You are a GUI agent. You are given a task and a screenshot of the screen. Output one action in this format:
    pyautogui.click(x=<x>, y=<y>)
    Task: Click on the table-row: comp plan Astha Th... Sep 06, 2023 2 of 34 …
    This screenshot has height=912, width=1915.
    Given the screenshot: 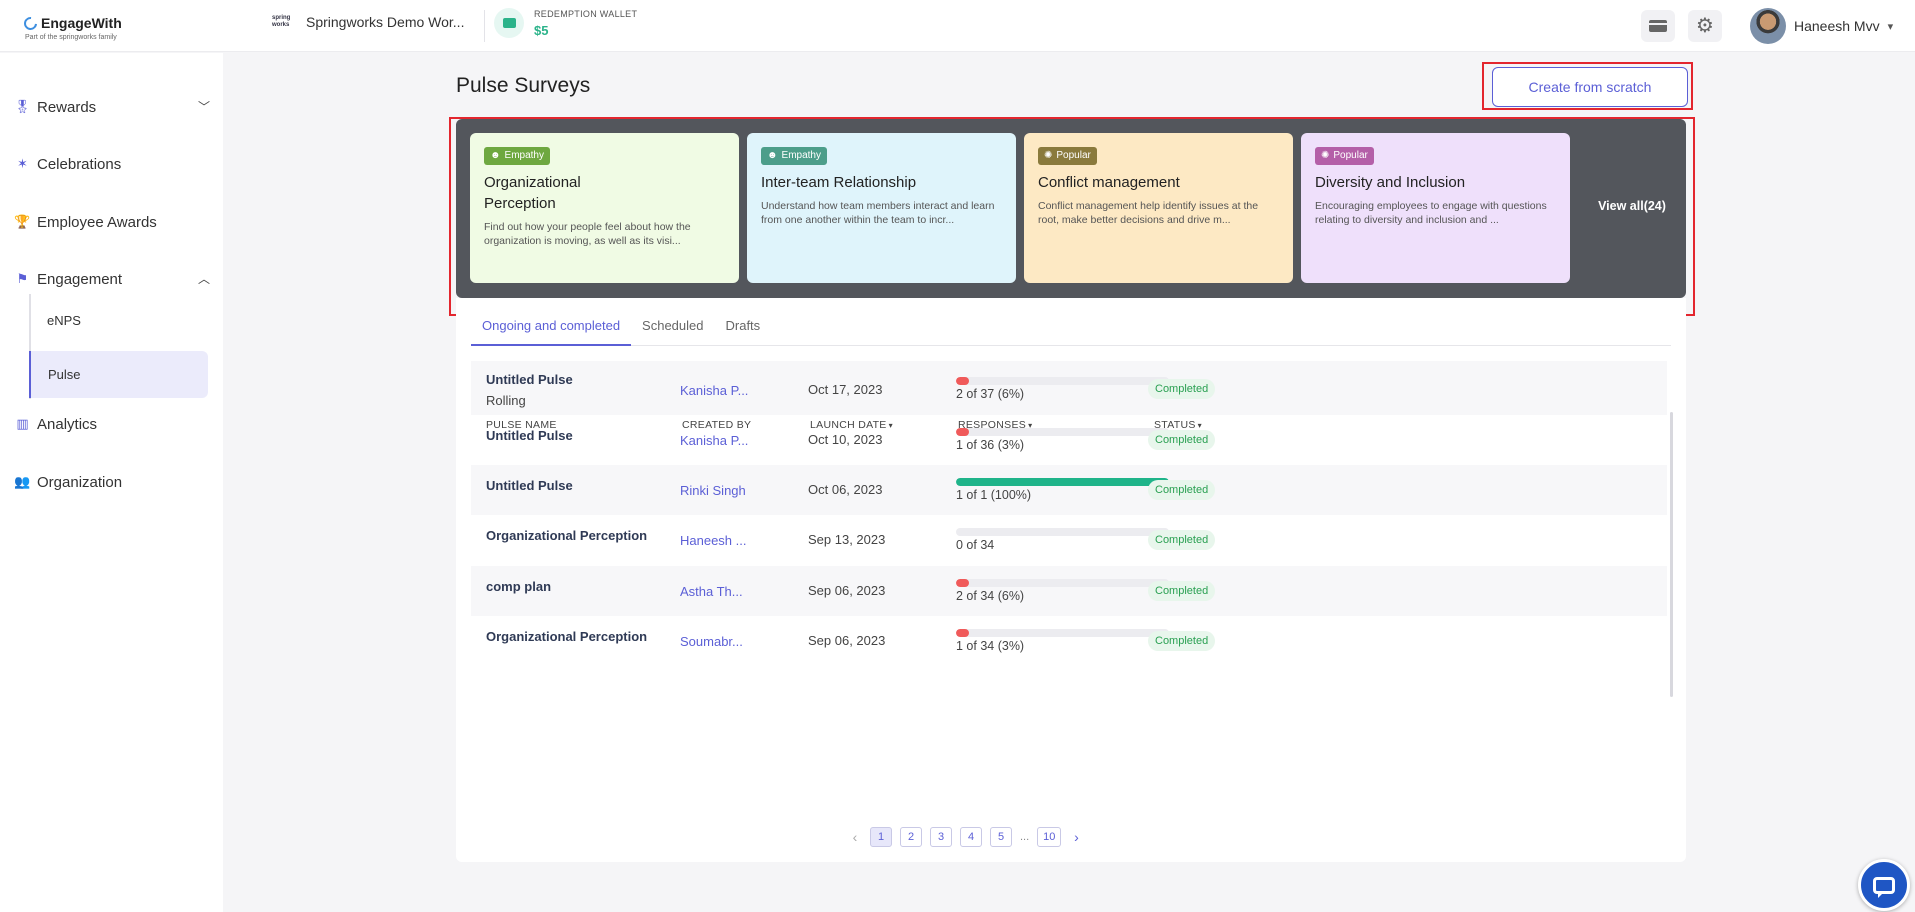 What is the action you would take?
    pyautogui.click(x=1069, y=591)
    